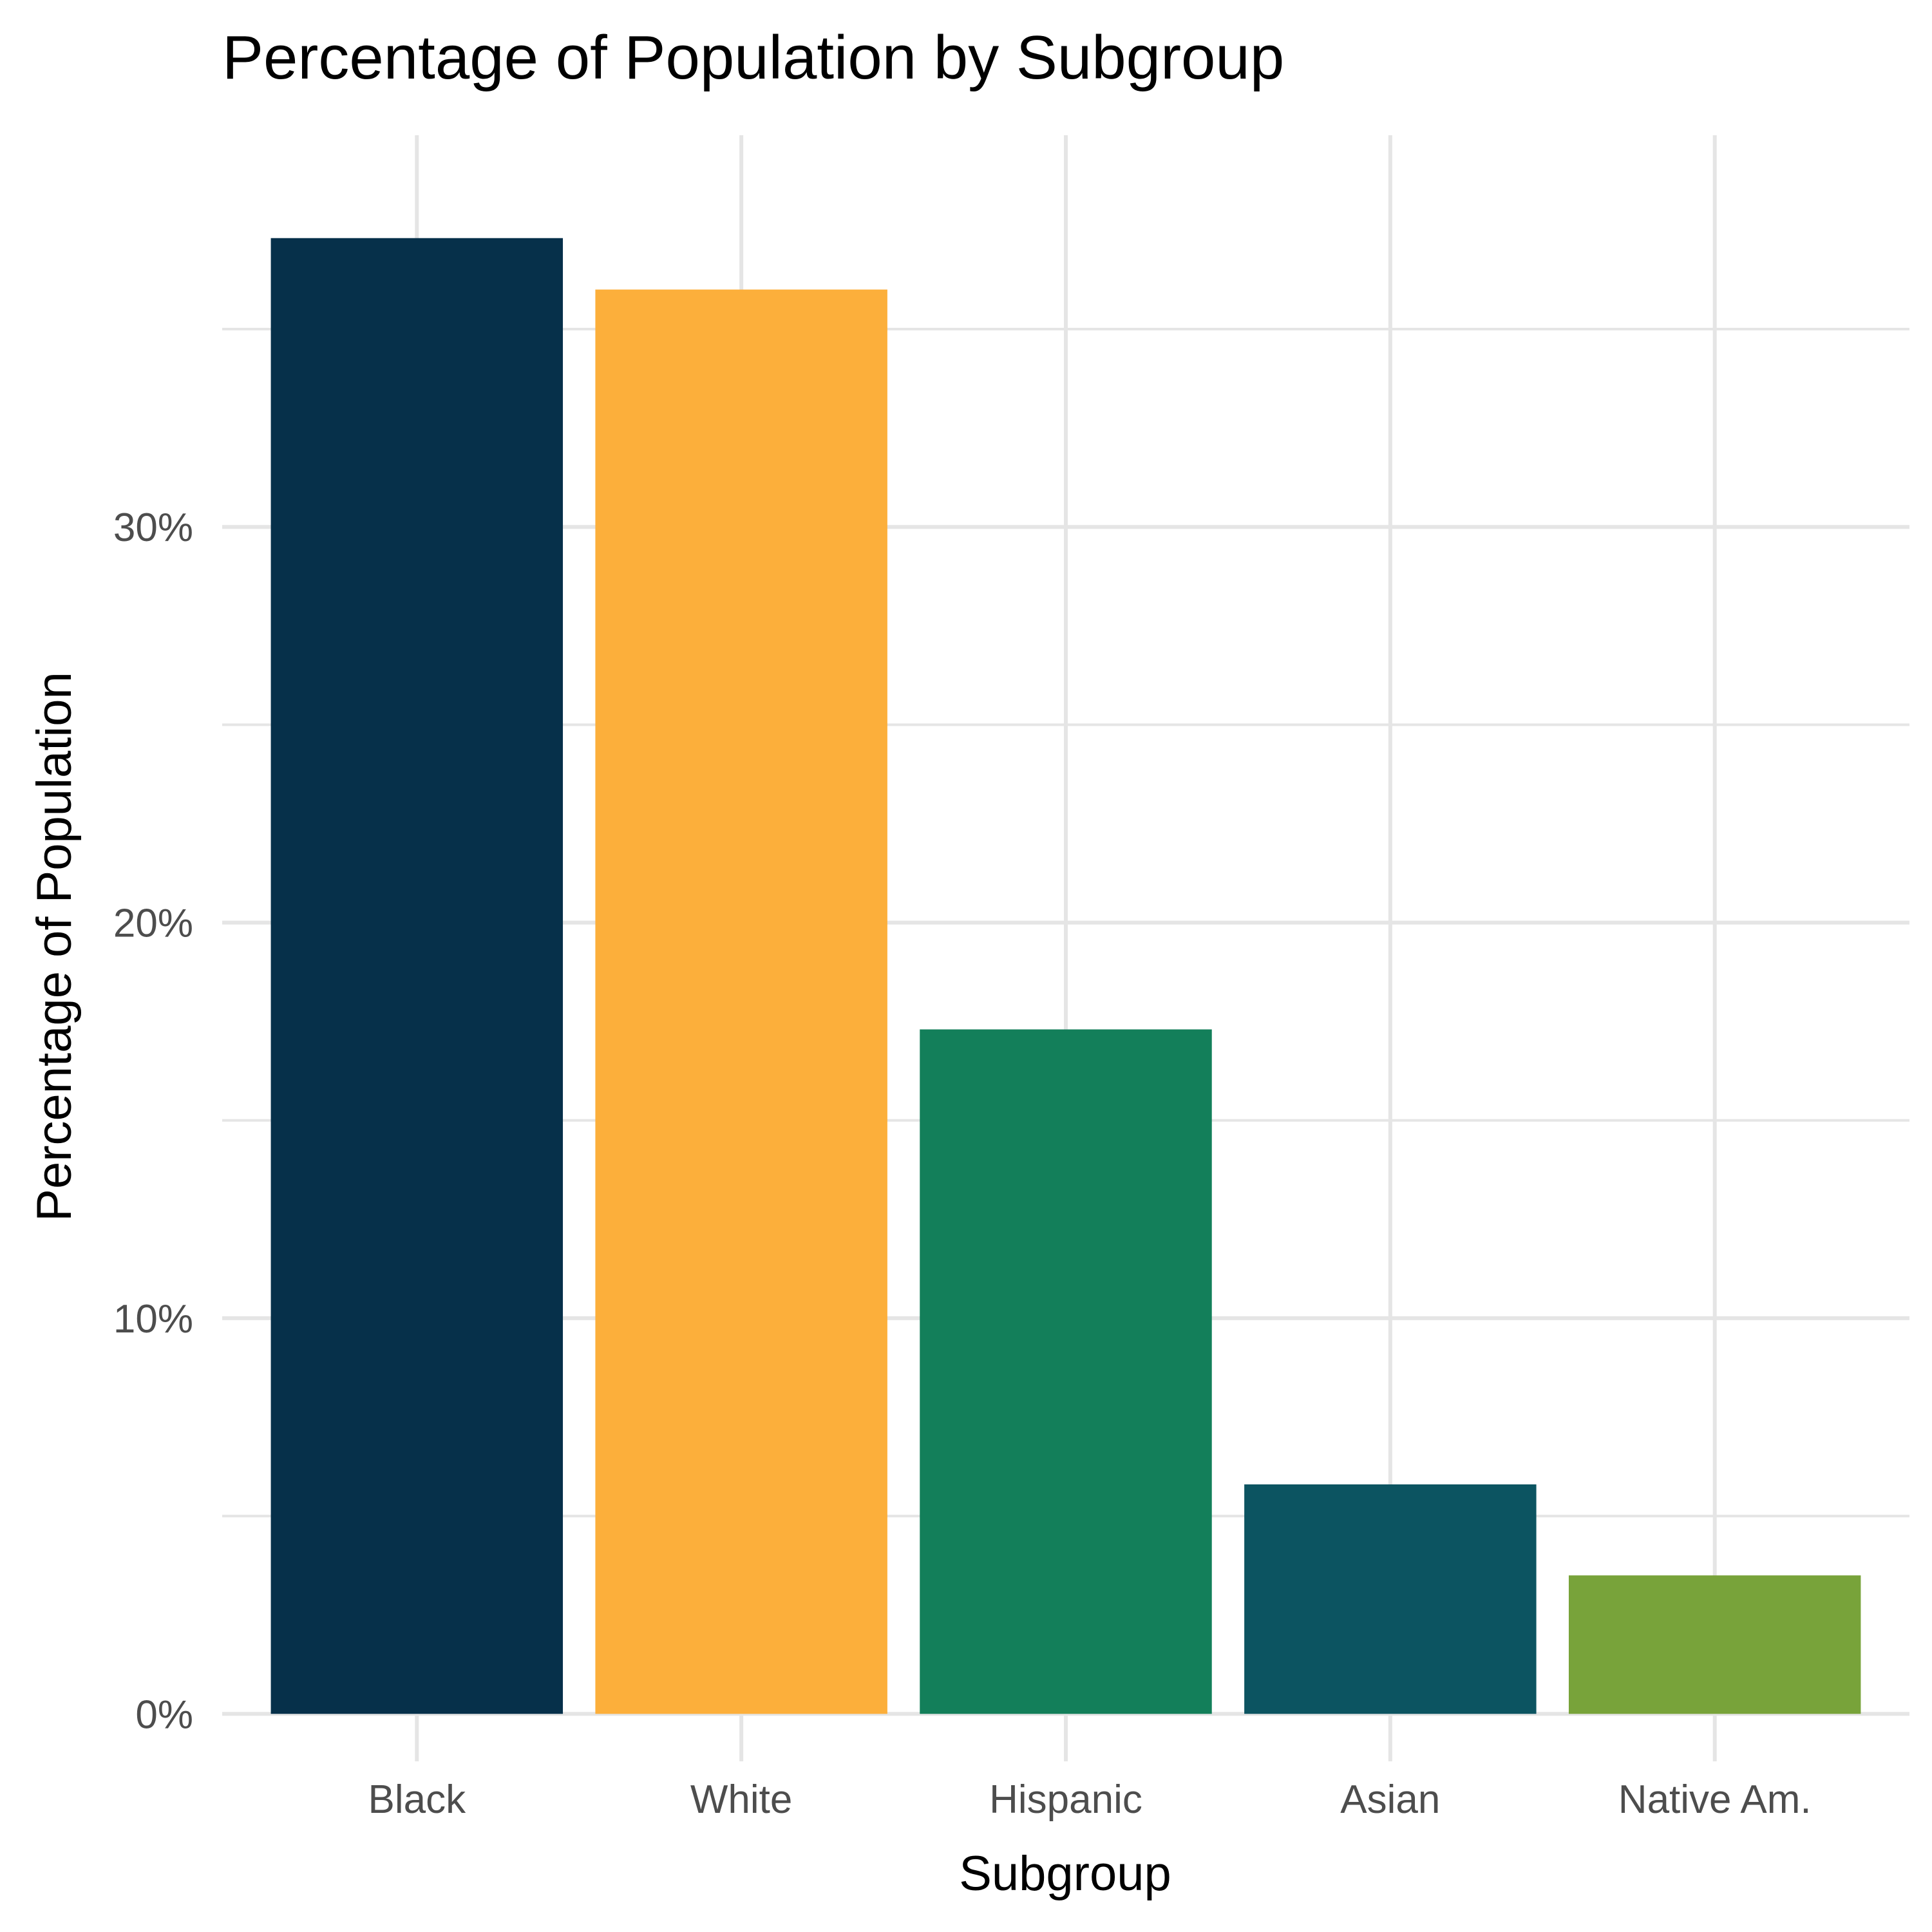 This screenshot has height=1932, width=1932. Describe the element at coordinates (153, 1122) in the screenshot. I see `y-axis-ticks: 0% 10% 20% 30%` at that location.